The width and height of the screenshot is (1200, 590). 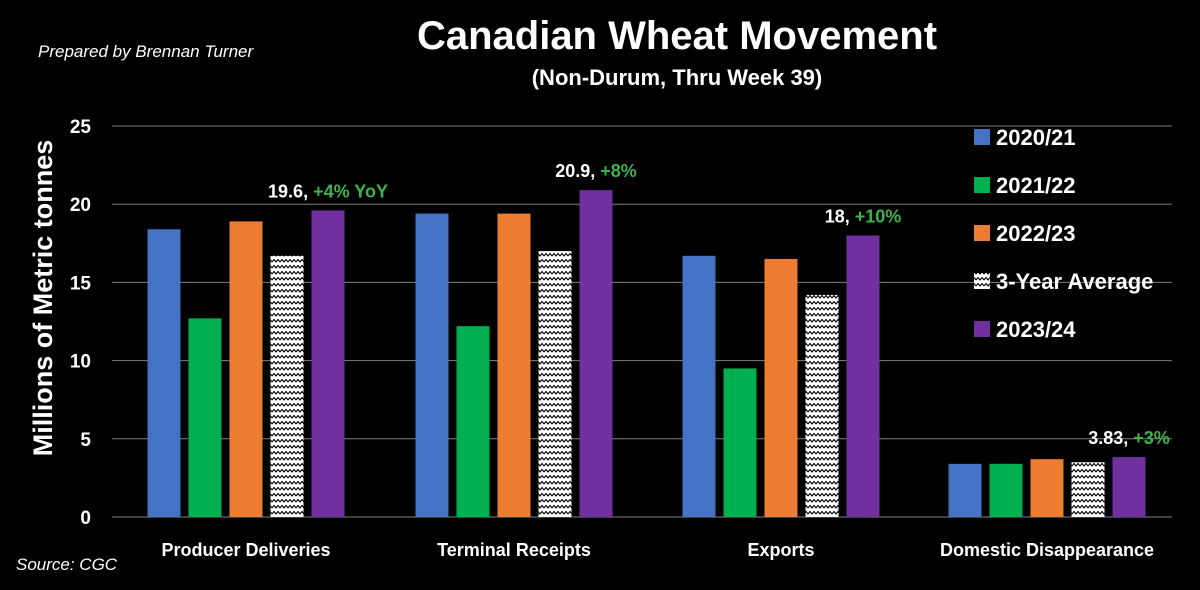 I want to click on source-text: Source: CGC, so click(x=67, y=564).